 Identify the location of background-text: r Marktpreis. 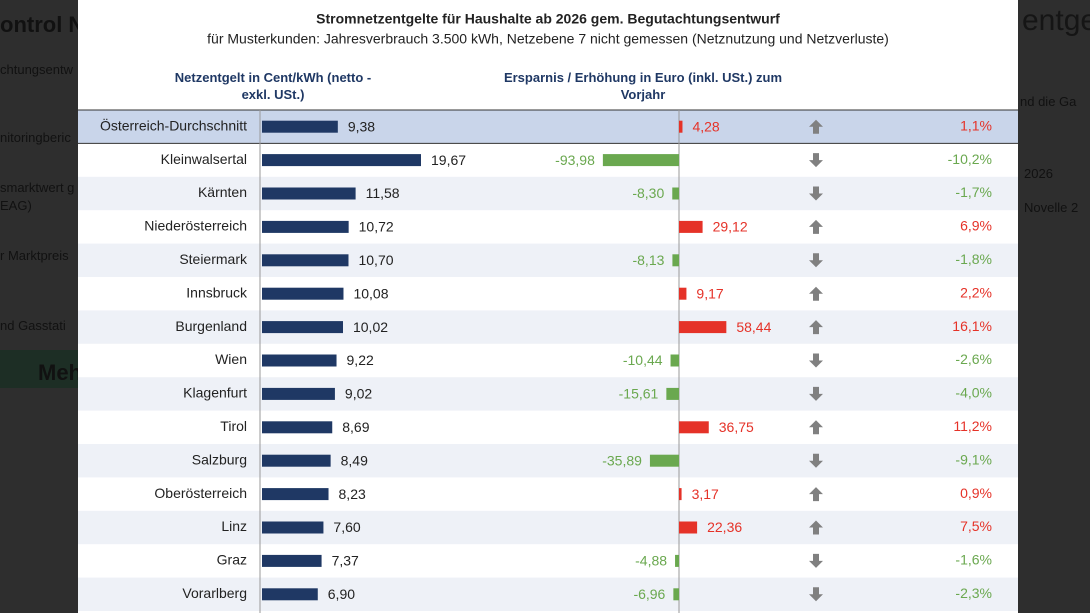
(34, 255).